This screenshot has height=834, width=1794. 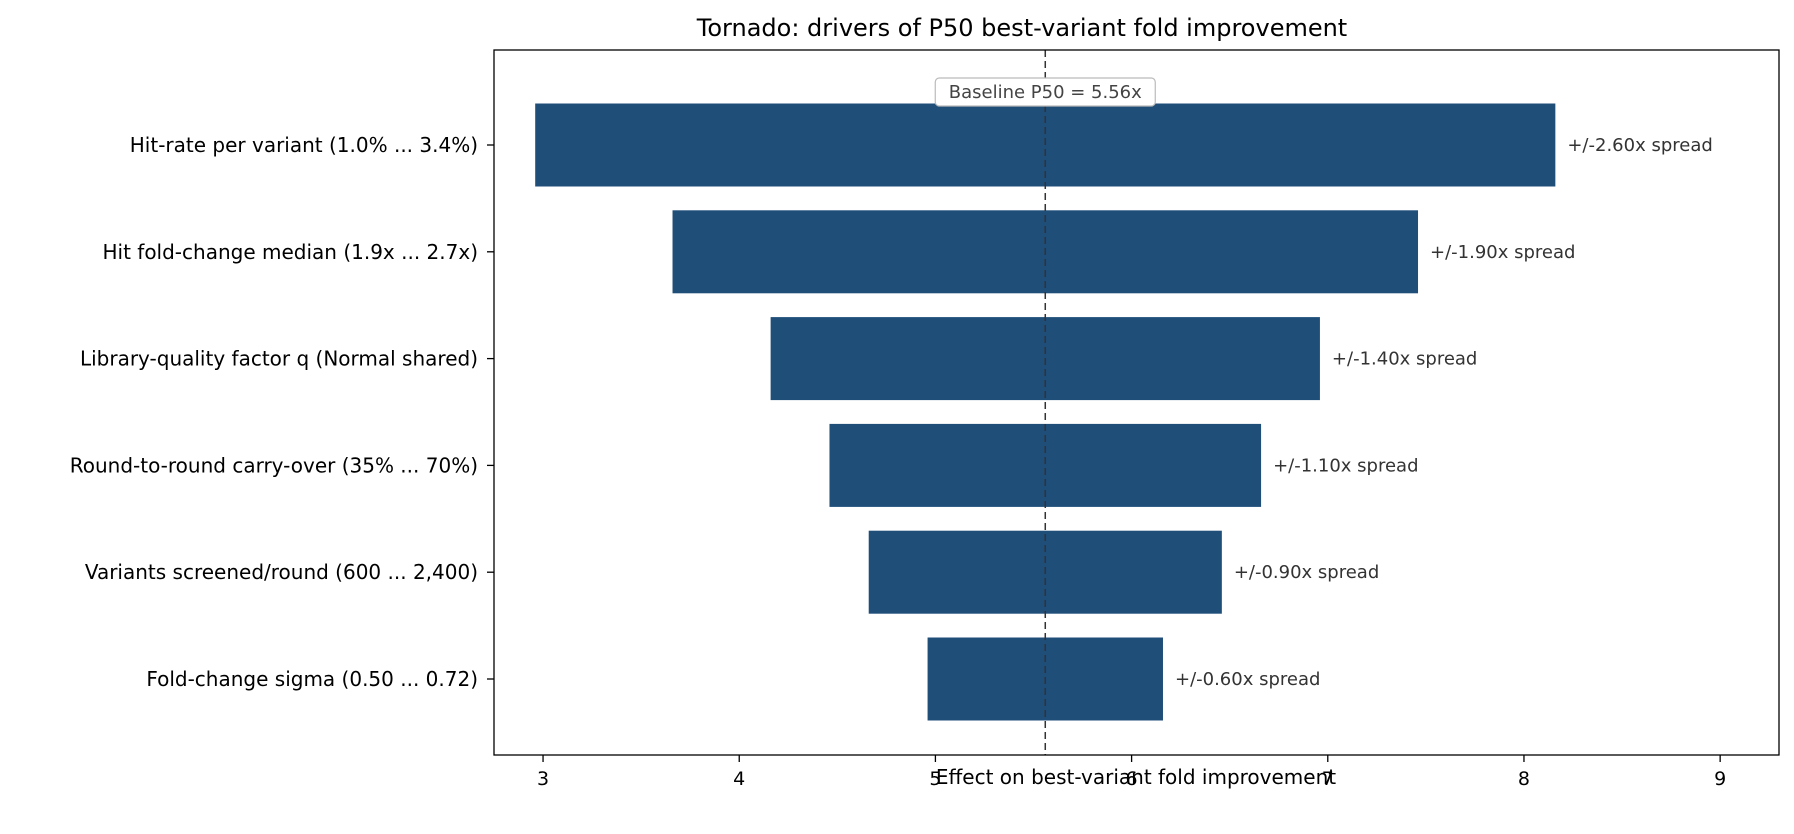 I want to click on x-axis-label: Effect on best-variant fold improvement, so click(x=1136, y=777).